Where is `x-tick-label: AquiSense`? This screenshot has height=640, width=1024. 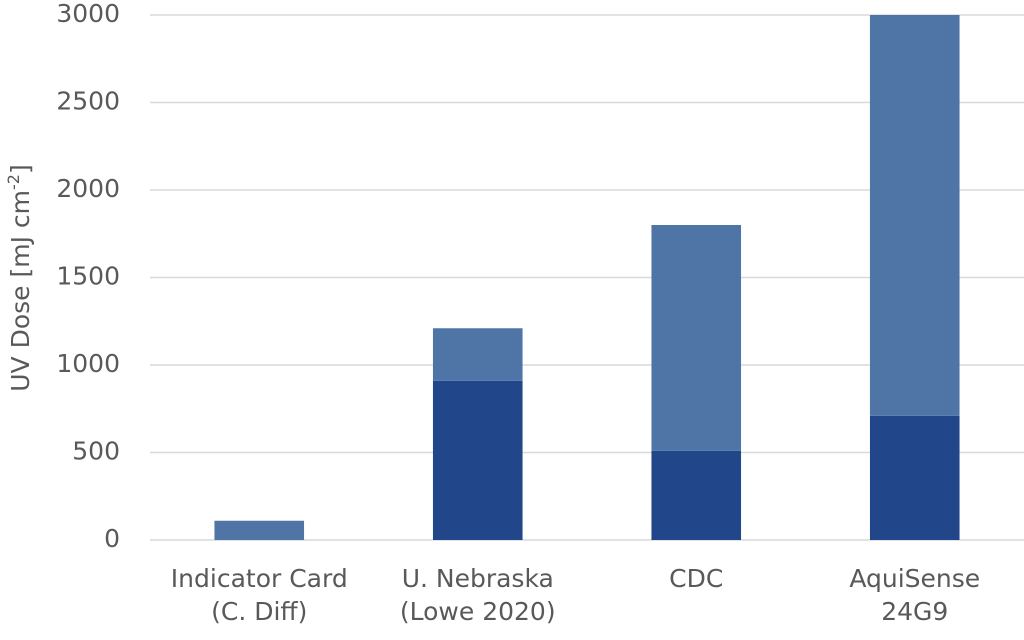 x-tick-label: AquiSense is located at coordinates (914, 578).